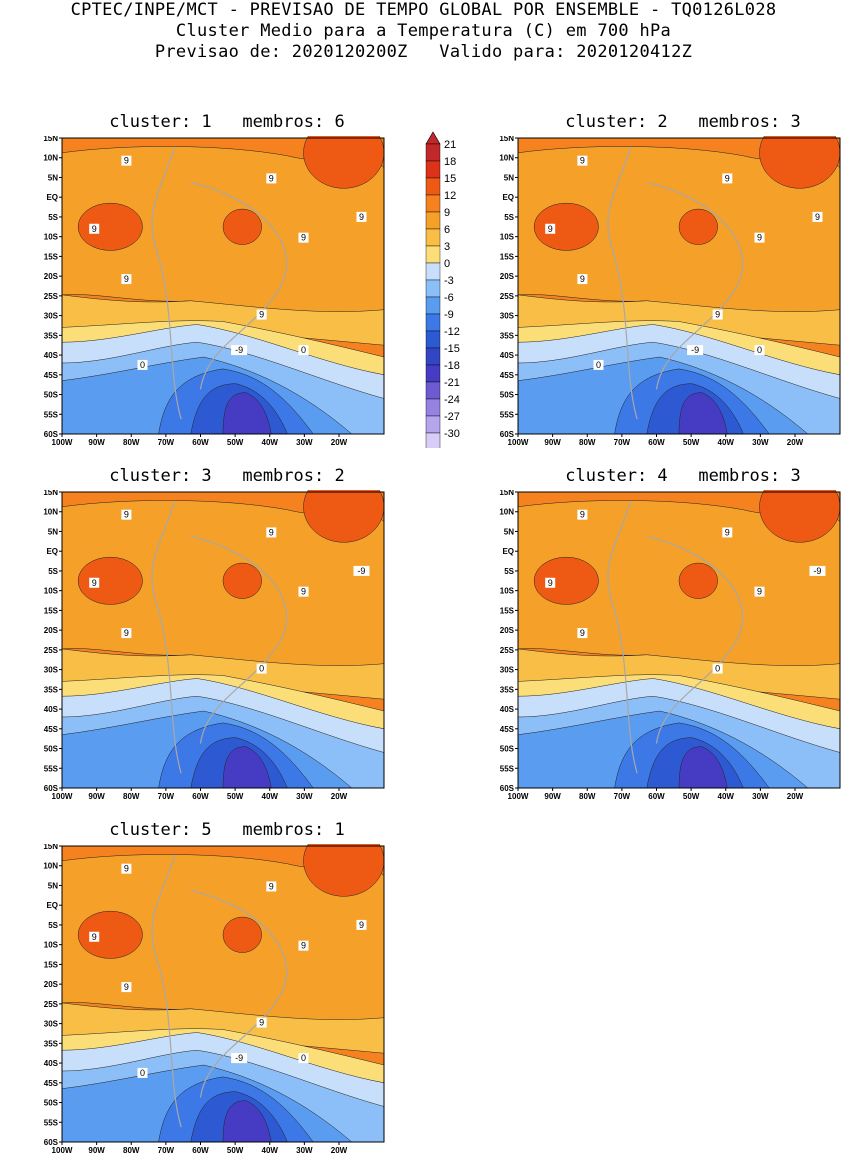  Describe the element at coordinates (223, 993) in the screenshot. I see `map-field` at that location.